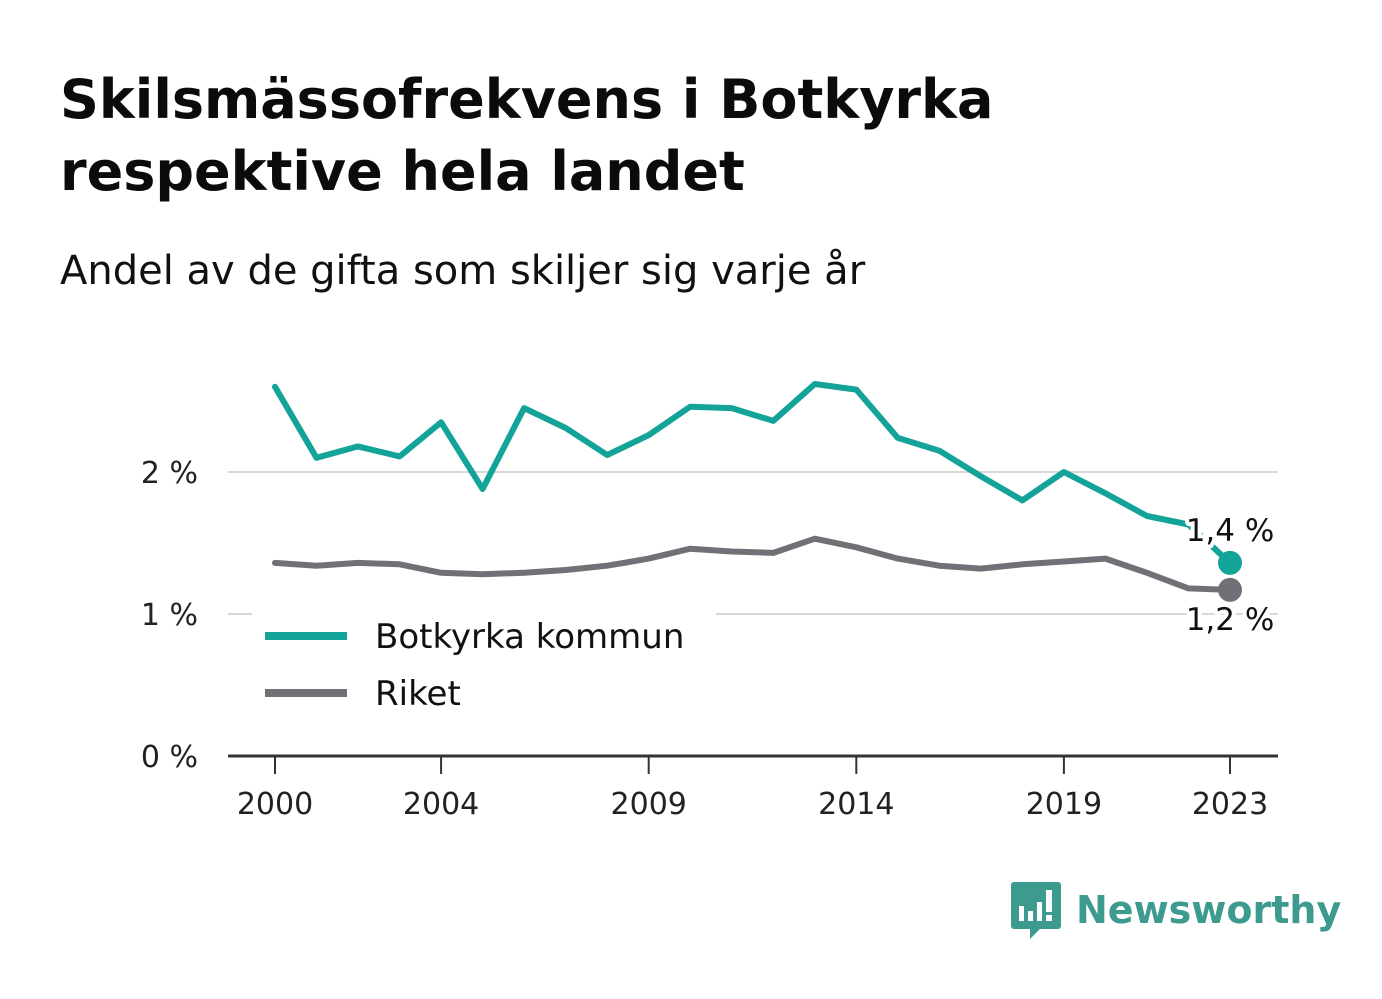  I want to click on legend: Botkyrka kommun Riket, so click(484, 665).